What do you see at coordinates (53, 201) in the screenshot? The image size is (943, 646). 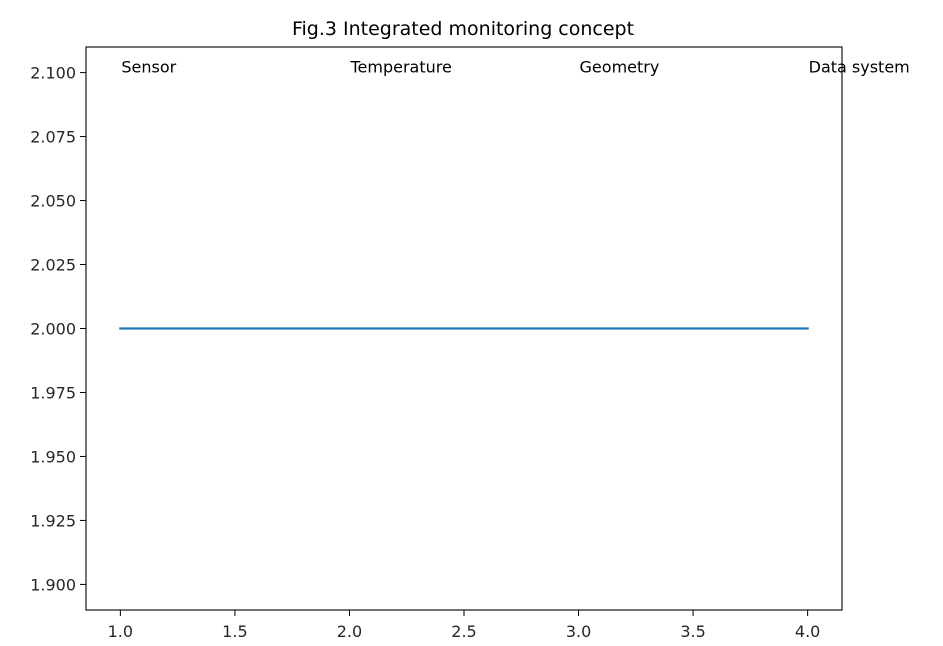 I see `y-tick-label: 2.050` at bounding box center [53, 201].